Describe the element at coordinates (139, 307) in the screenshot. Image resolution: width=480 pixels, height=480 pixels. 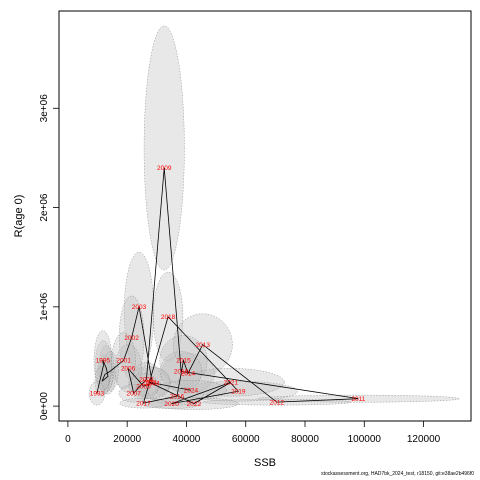
I see `year-label: 2003` at that location.